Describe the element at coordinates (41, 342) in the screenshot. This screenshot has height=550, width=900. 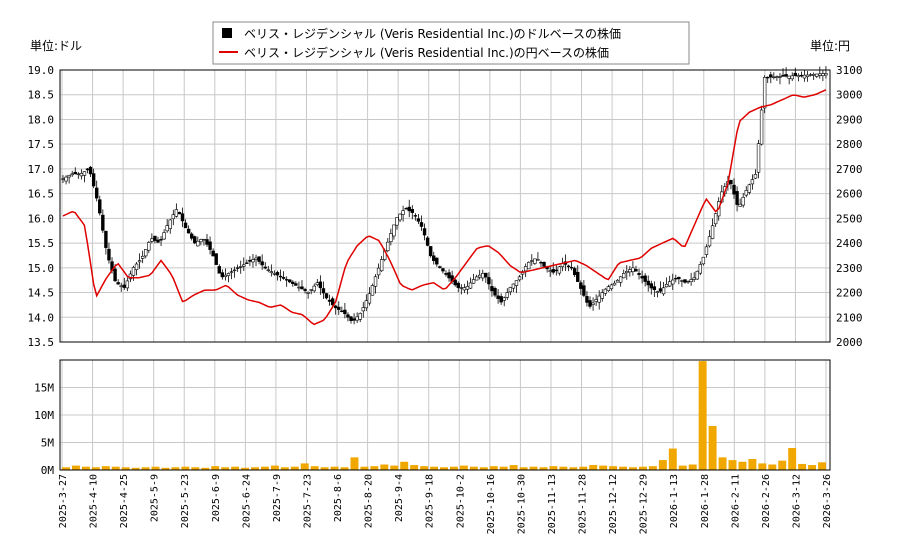
I see `usd-tick-label: 13.5` at that location.